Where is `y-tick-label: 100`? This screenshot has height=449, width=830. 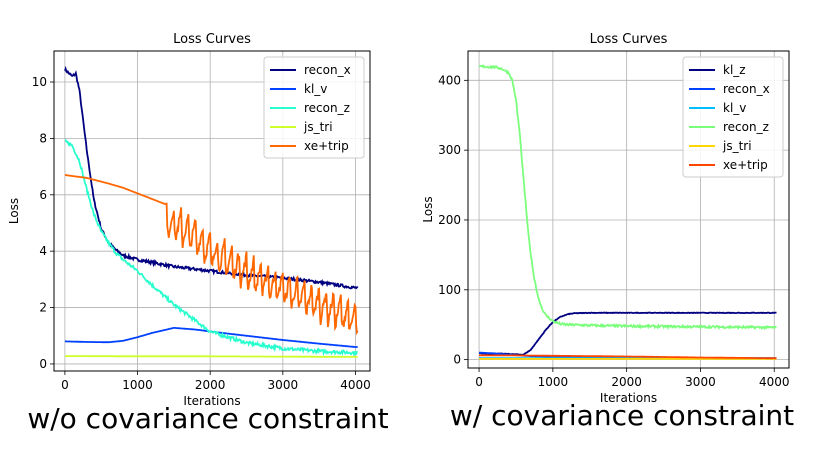
y-tick-label: 100 is located at coordinates (449, 290).